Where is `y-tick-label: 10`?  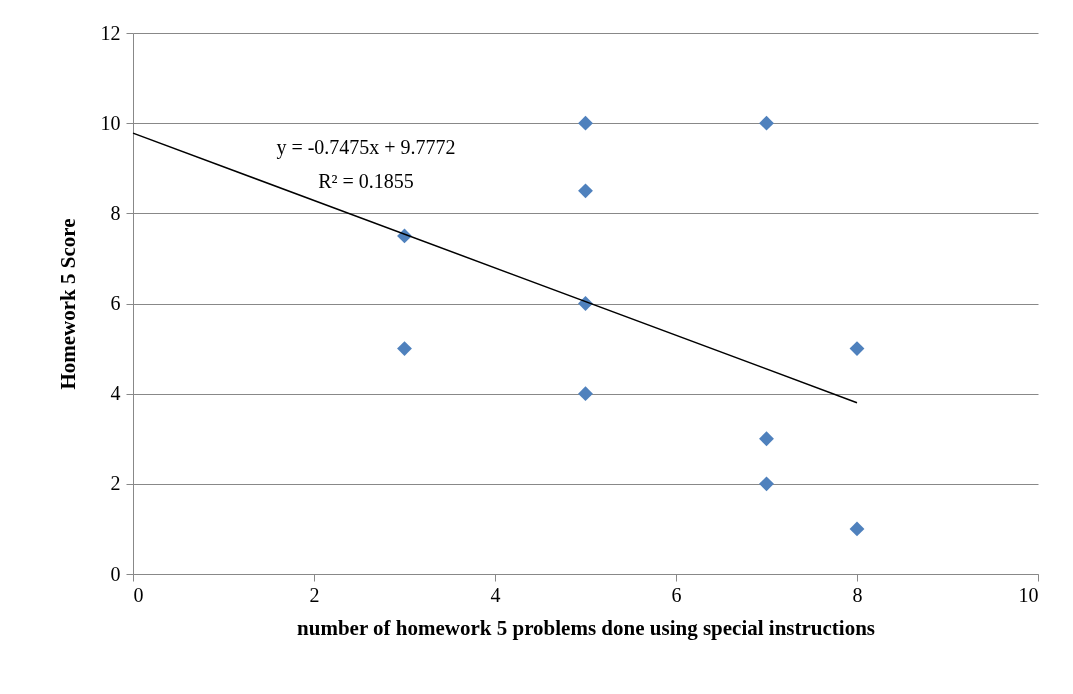 y-tick-label: 10 is located at coordinates (110, 122).